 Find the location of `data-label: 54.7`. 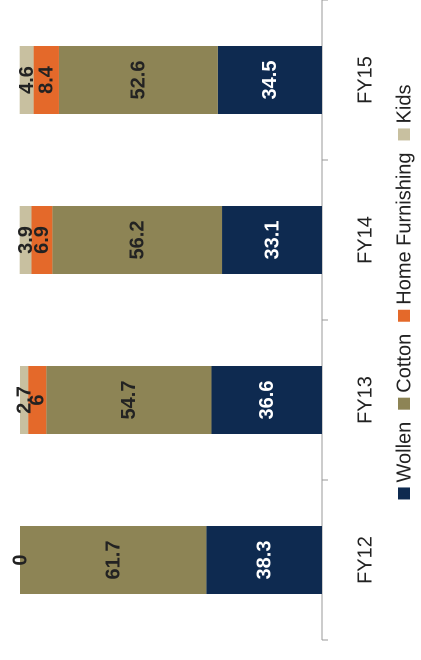

data-label: 54.7 is located at coordinates (129, 400).